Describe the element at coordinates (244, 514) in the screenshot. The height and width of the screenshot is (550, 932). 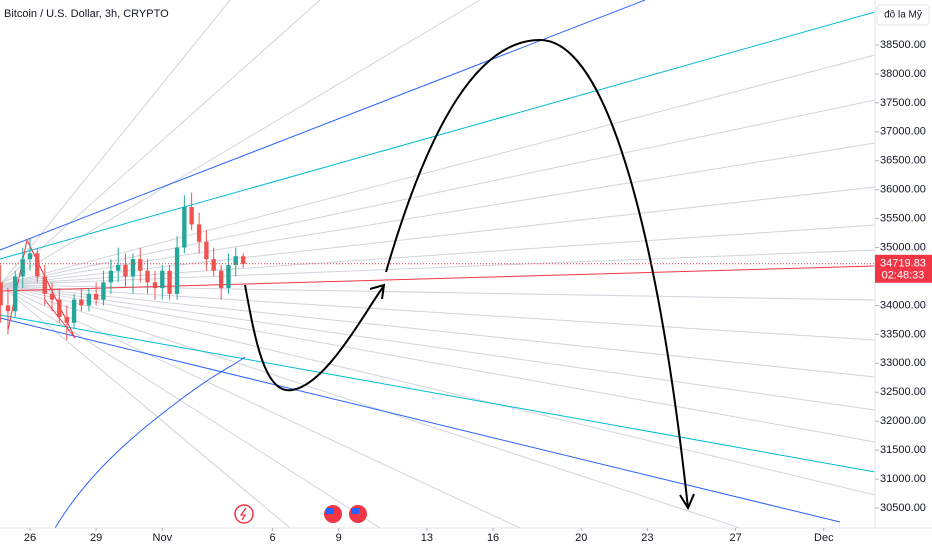
I see `event-icon` at that location.